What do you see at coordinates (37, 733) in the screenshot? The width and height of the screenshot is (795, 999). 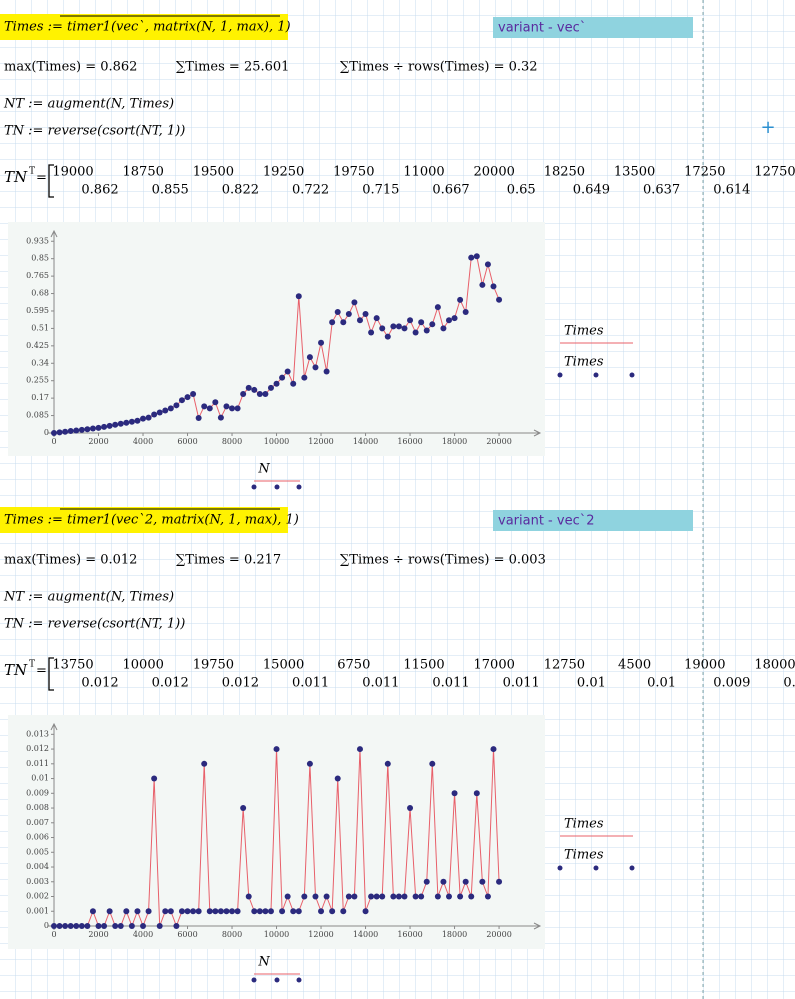 I see `y-tick-label: 0.013` at bounding box center [37, 733].